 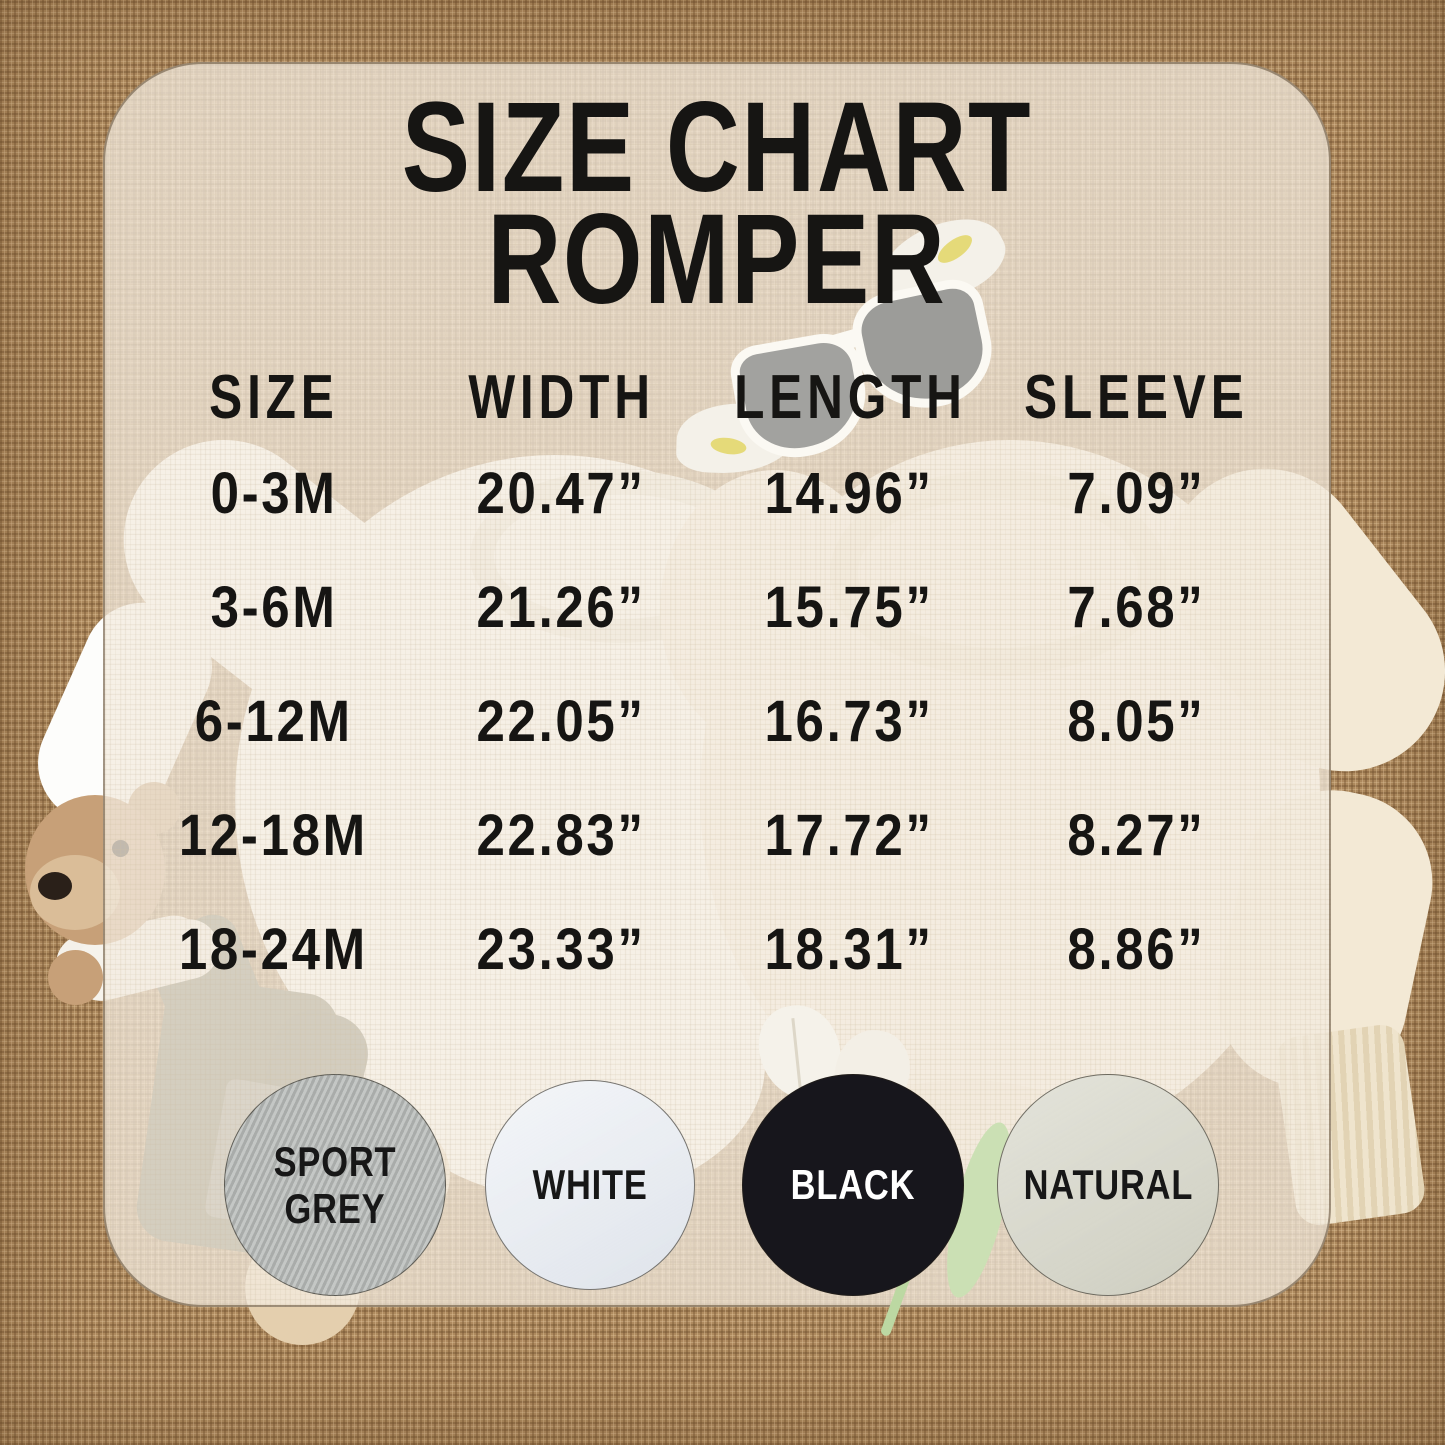 I want to click on length-cell: 17.72”, so click(x=849, y=835).